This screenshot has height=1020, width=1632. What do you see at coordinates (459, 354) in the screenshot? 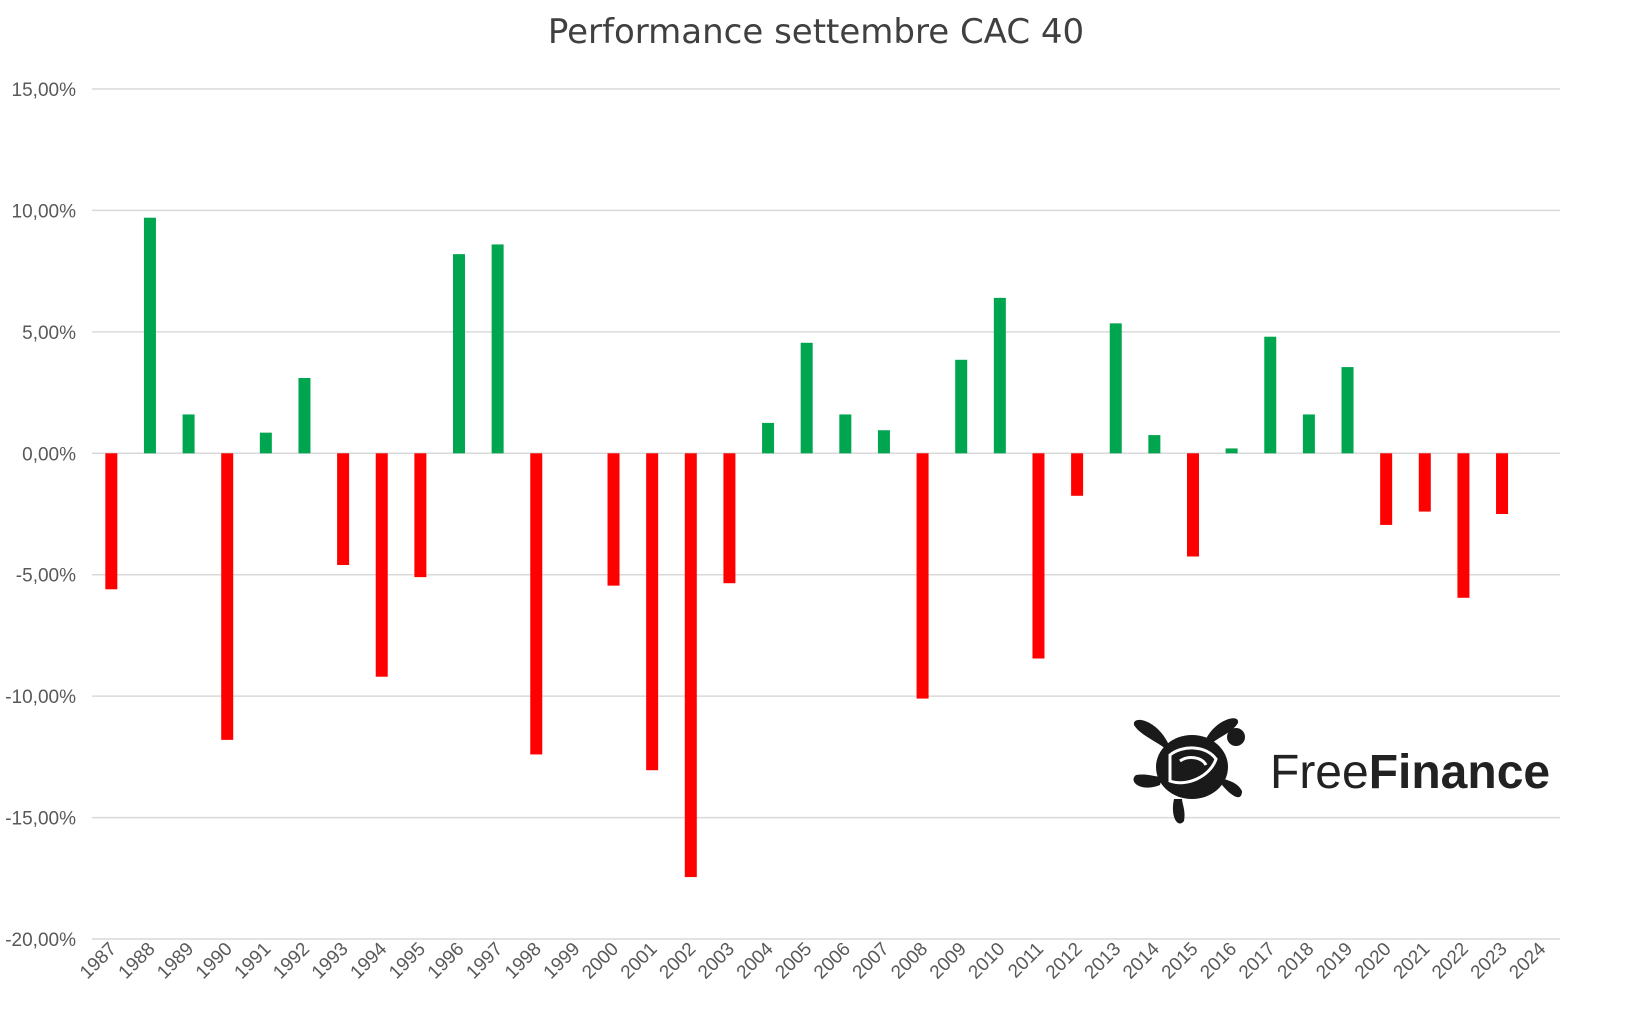
I see `bar-1996` at bounding box center [459, 354].